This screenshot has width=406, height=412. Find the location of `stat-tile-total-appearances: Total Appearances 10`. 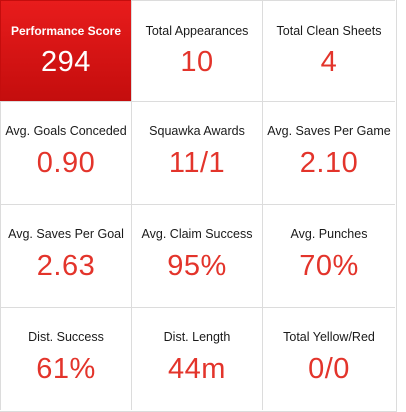

stat-tile-total-appearances: Total Appearances 10 is located at coordinates (196, 50).